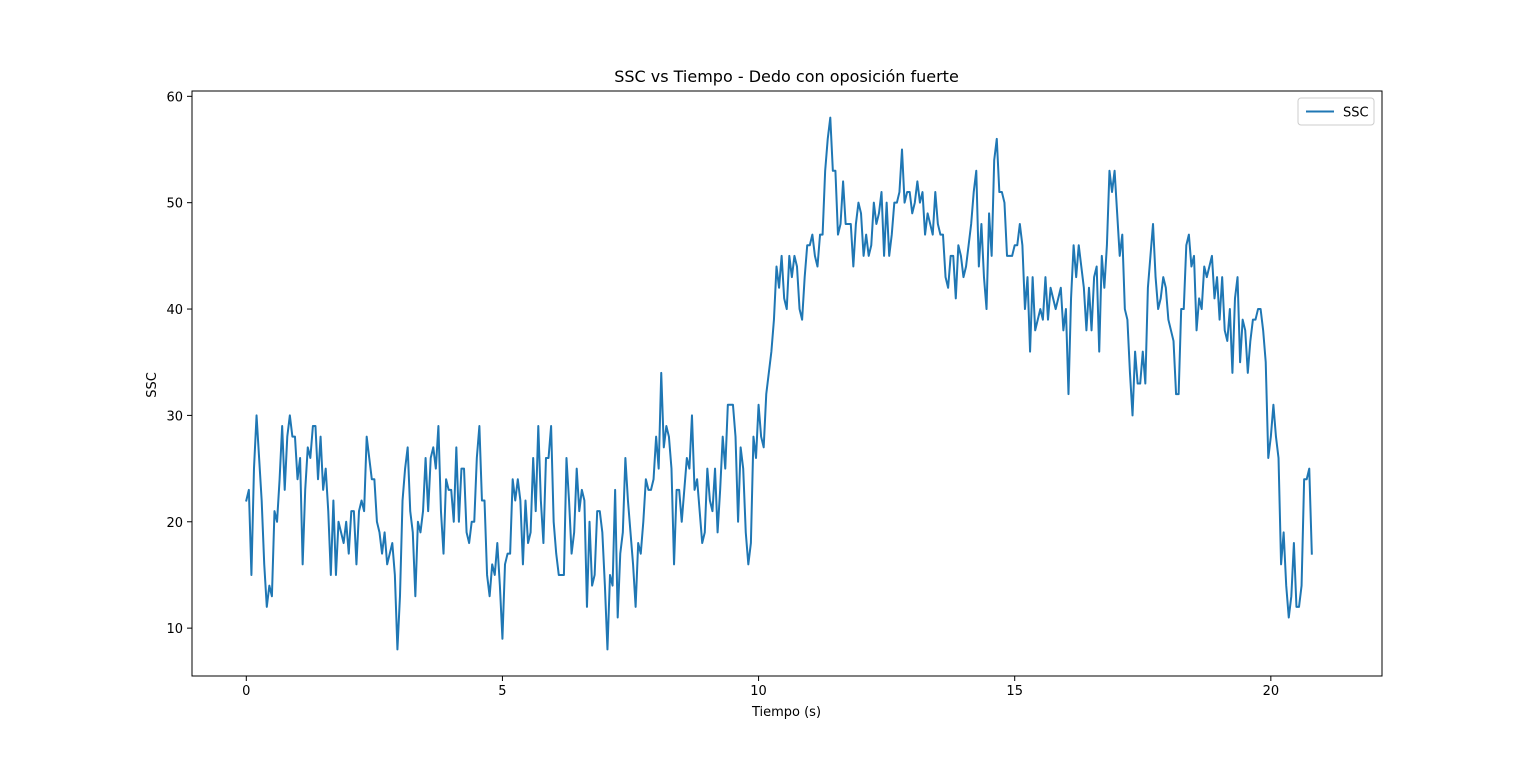 Image resolution: width=1536 pixels, height=763 pixels. Describe the element at coordinates (174, 629) in the screenshot. I see `y-tick-label: 10` at that location.